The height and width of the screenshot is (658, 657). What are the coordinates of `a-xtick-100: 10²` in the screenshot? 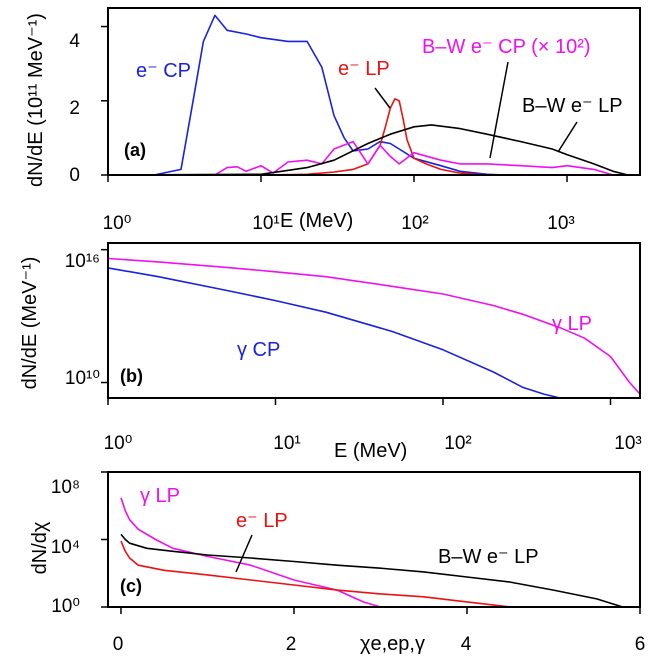 It's located at (414, 223).